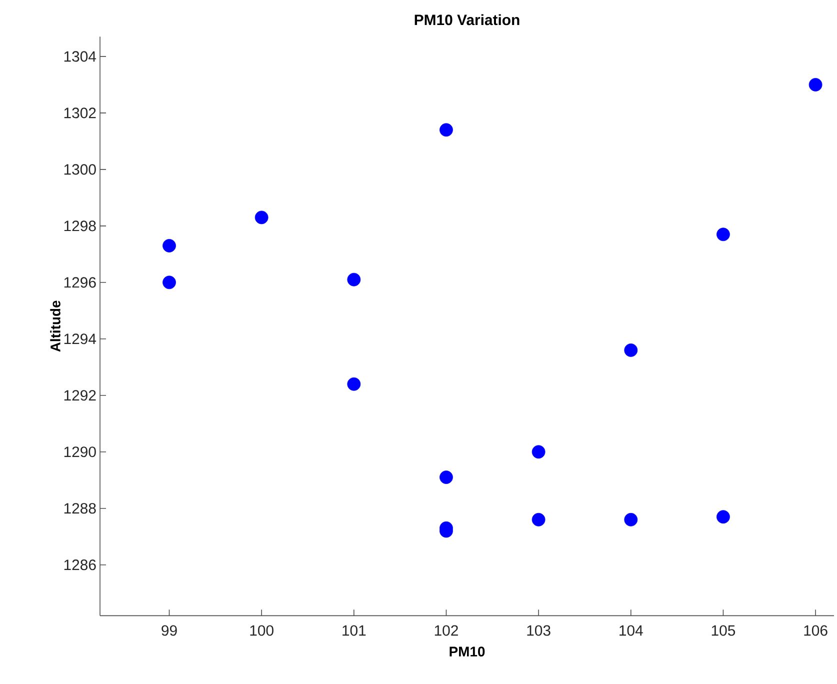 This screenshot has width=837, height=684. What do you see at coordinates (538, 630) in the screenshot?
I see `x-tick-label: 103` at bounding box center [538, 630].